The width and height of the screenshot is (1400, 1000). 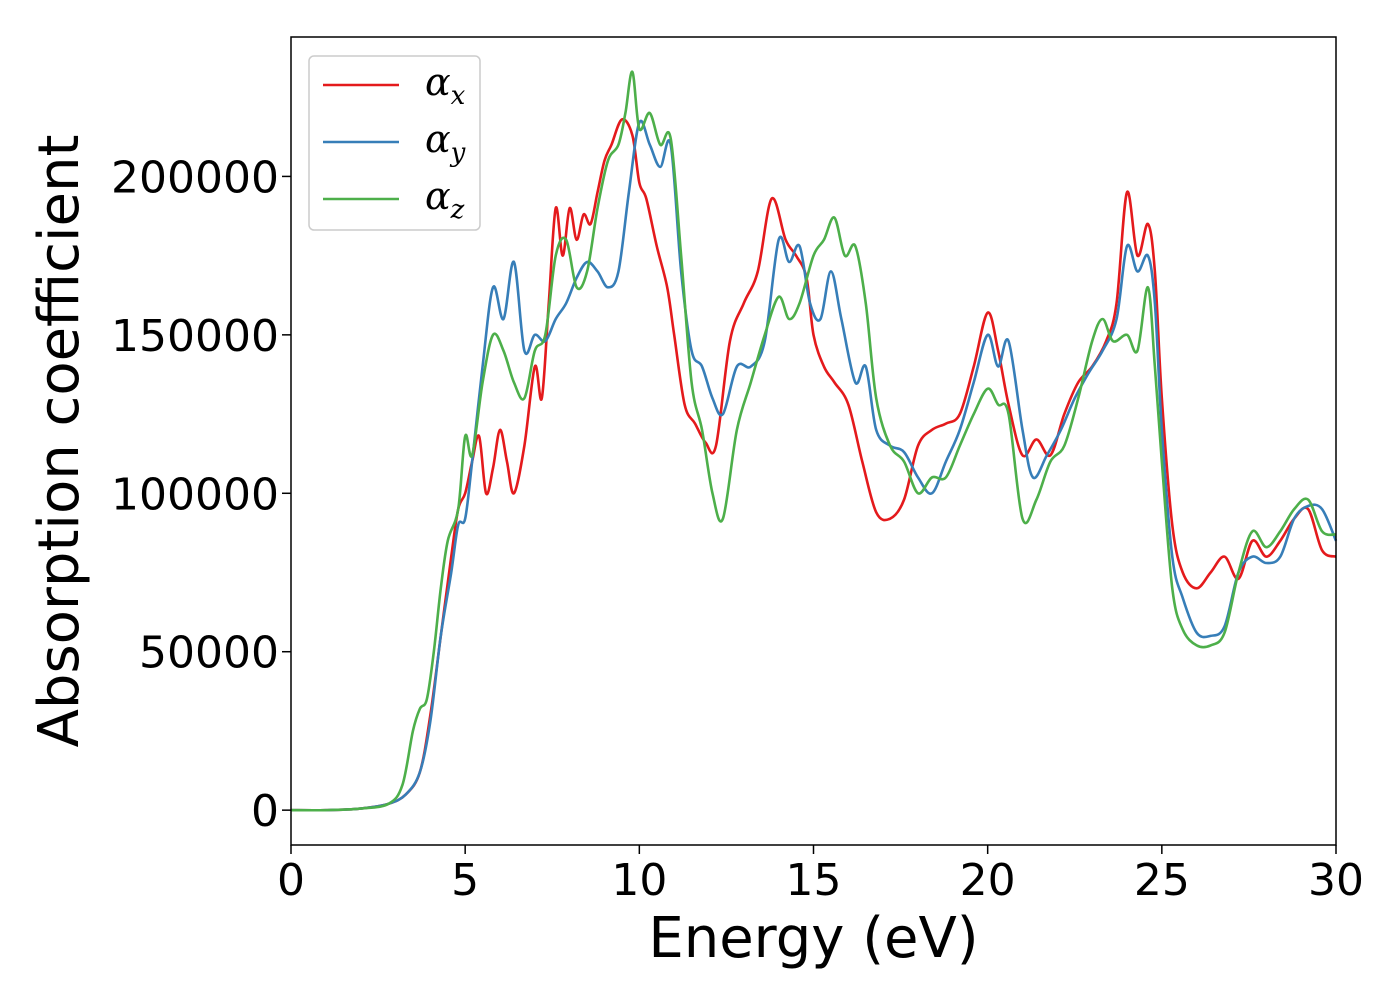 What do you see at coordinates (639, 880) in the screenshot?
I see `x-tick-label: 10` at bounding box center [639, 880].